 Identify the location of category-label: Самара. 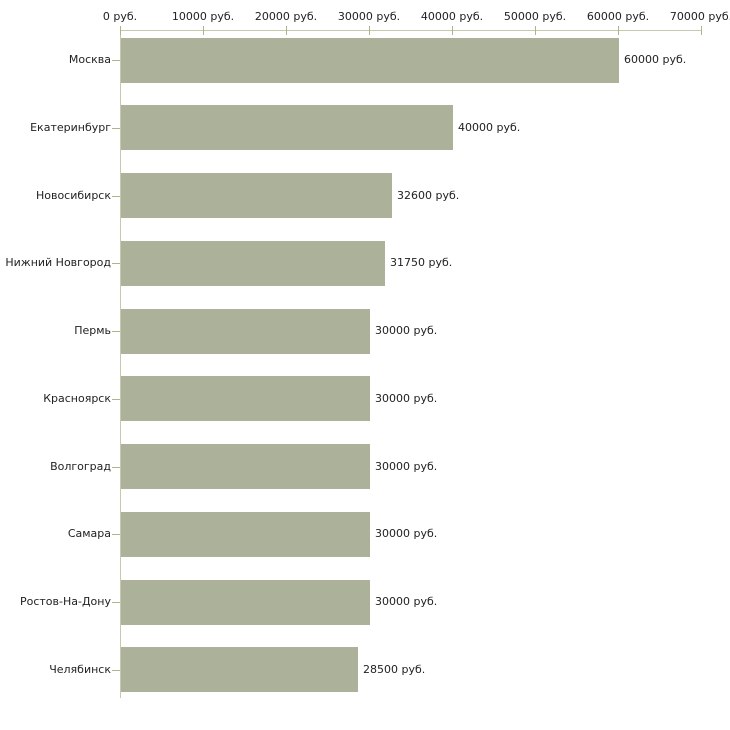
(89, 533).